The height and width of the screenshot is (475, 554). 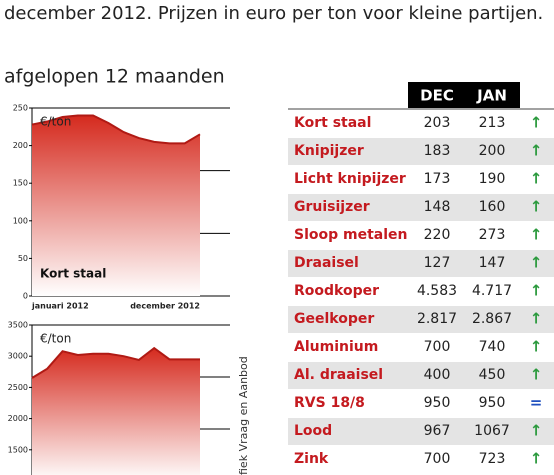 I want to click on cell: 160, so click(x=492, y=207).